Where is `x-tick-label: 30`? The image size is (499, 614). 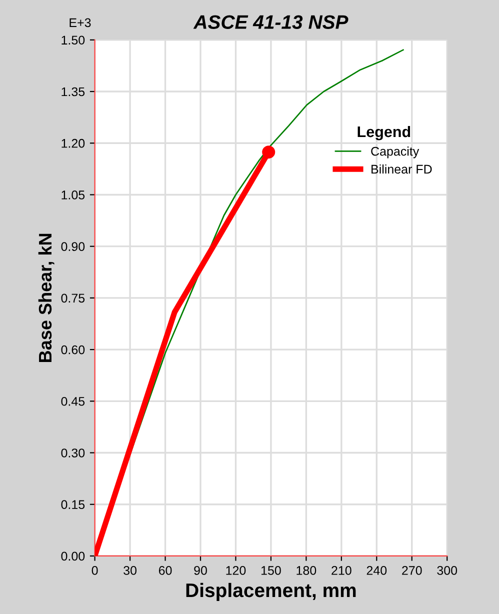 x-tick-label: 30 is located at coordinates (130, 570).